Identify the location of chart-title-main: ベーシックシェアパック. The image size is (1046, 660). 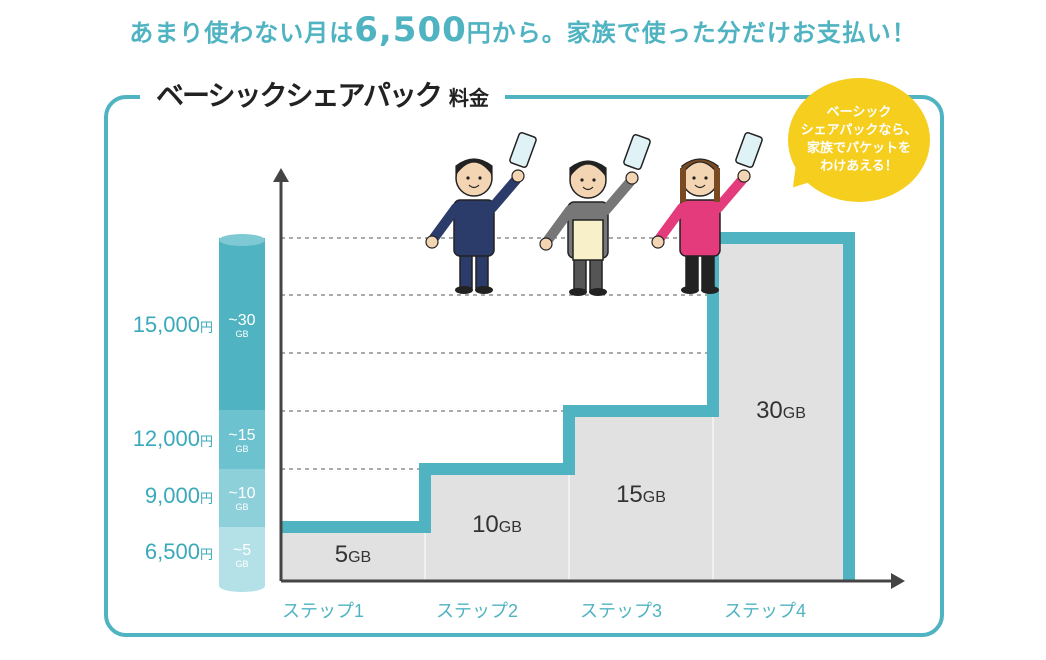
(299, 95).